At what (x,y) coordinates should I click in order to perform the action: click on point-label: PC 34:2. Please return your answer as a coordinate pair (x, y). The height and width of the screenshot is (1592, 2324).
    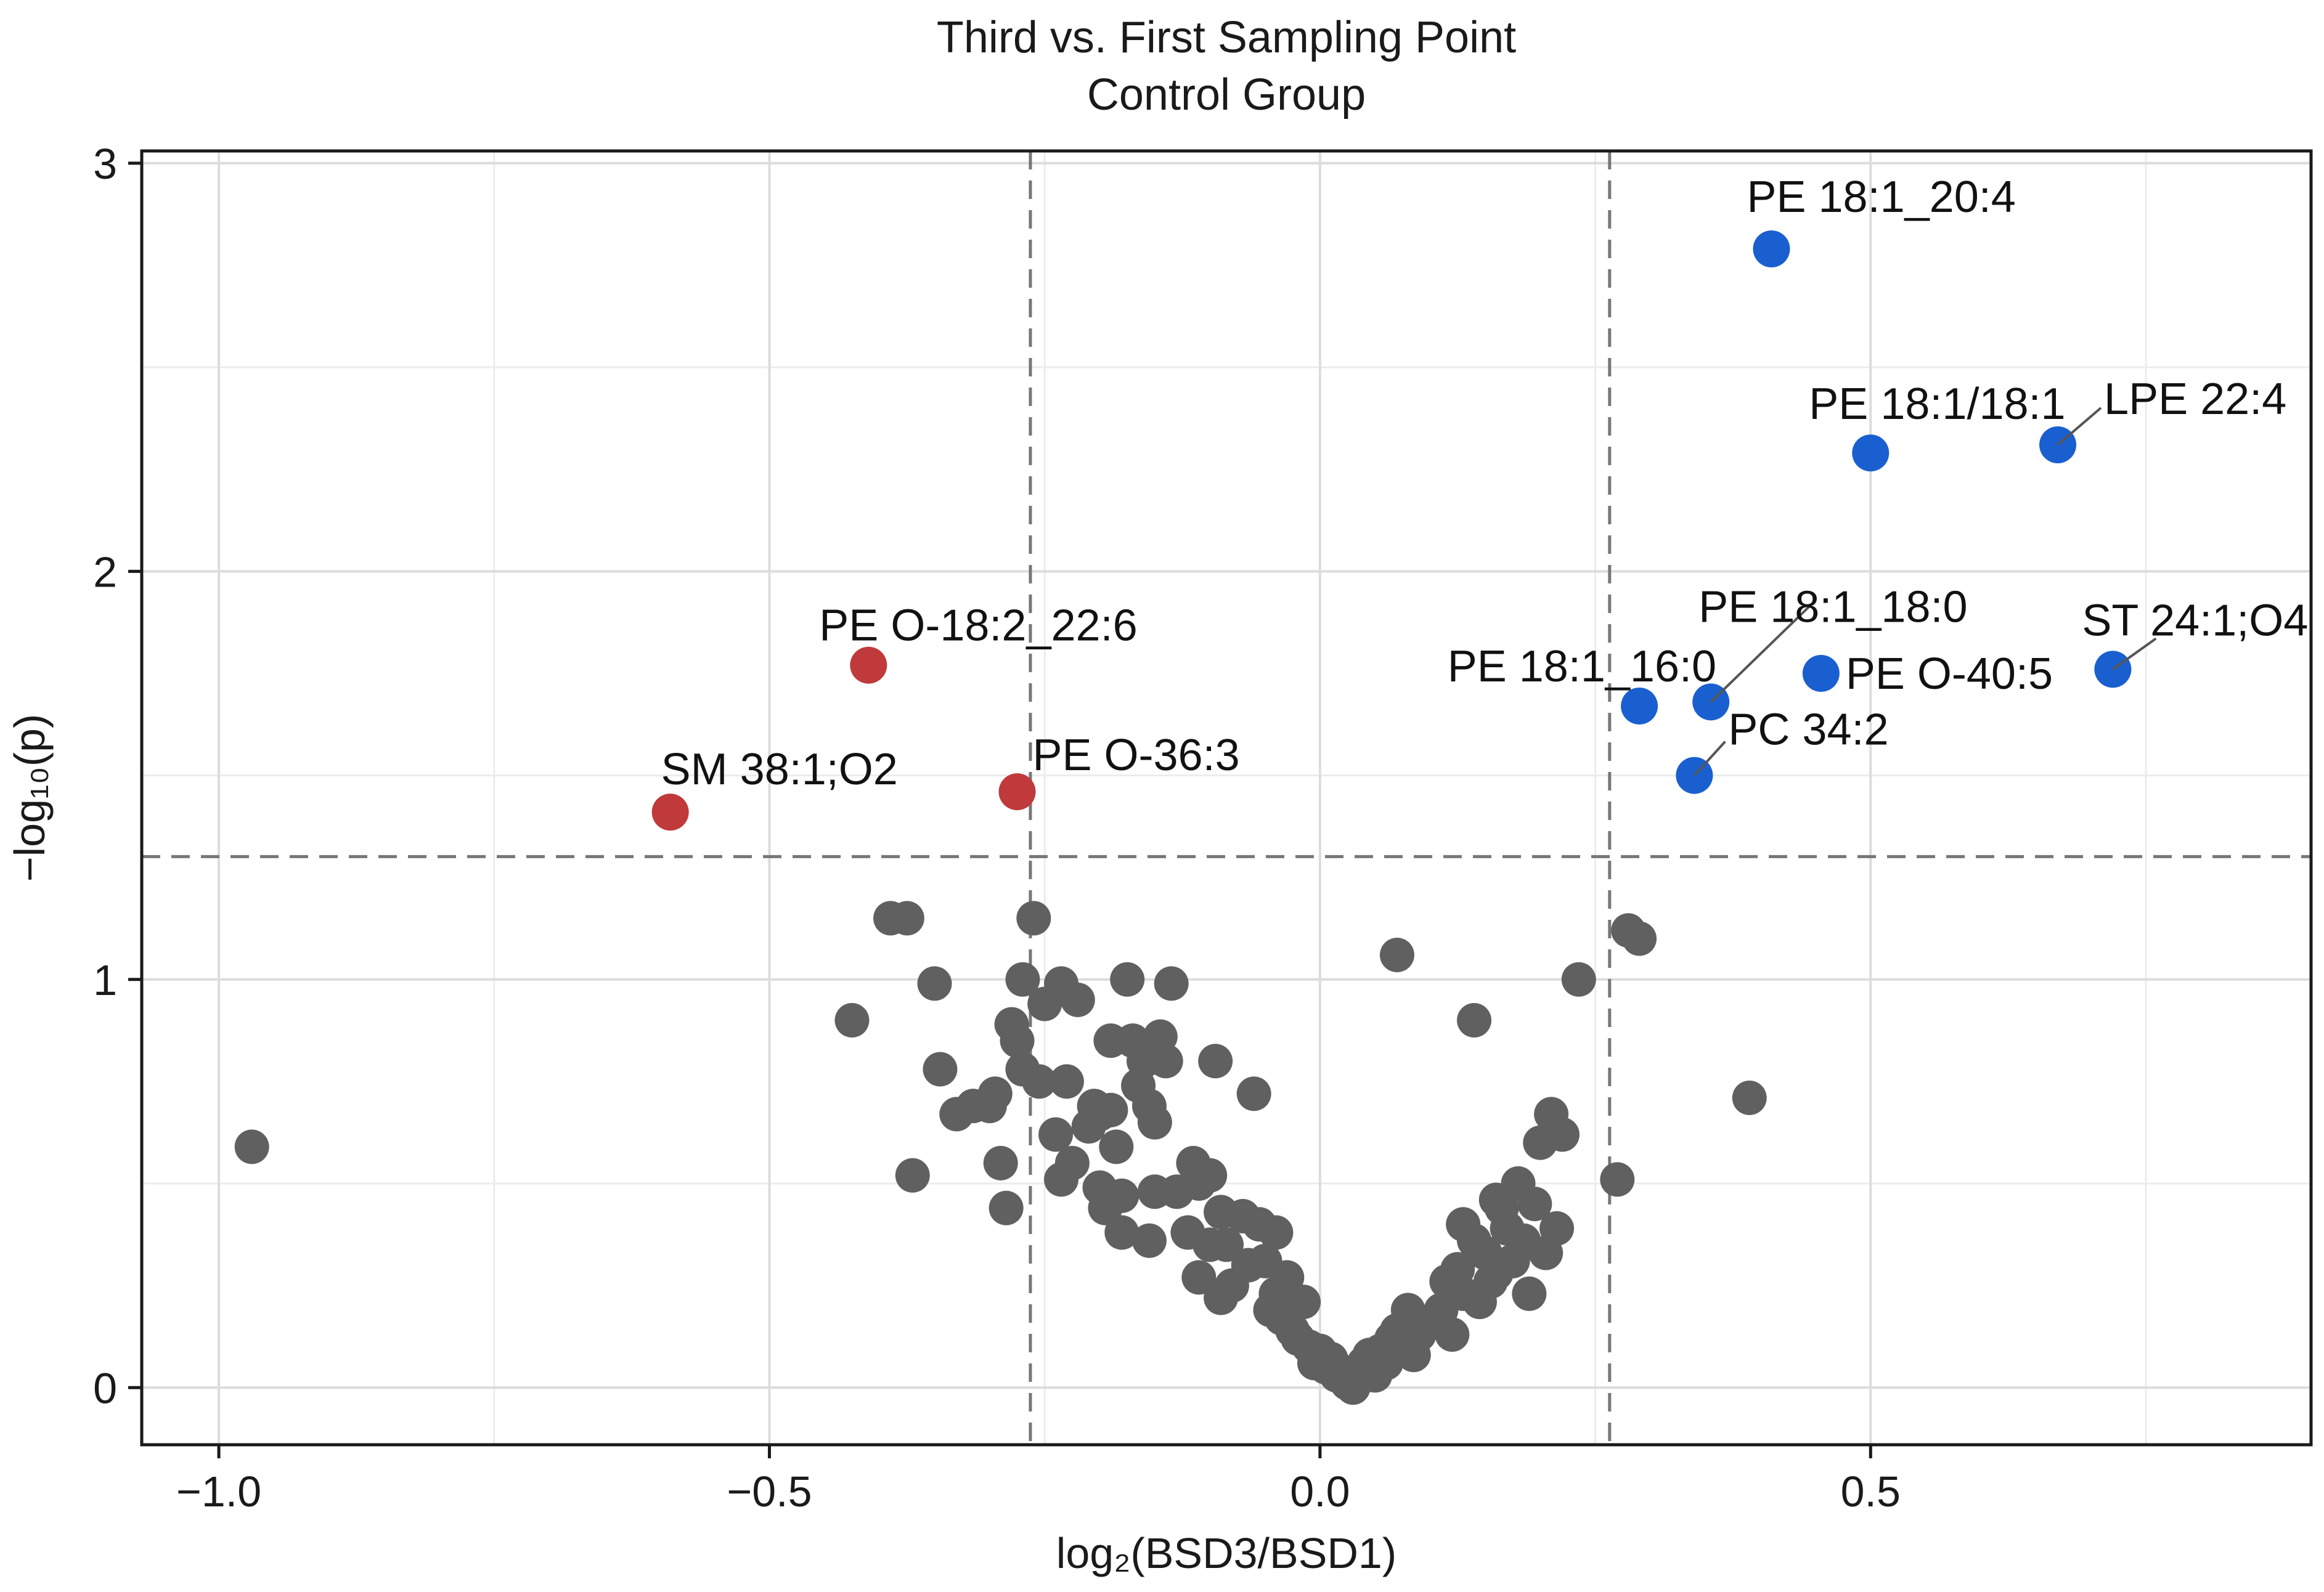
    Looking at the image, I should click on (1808, 730).